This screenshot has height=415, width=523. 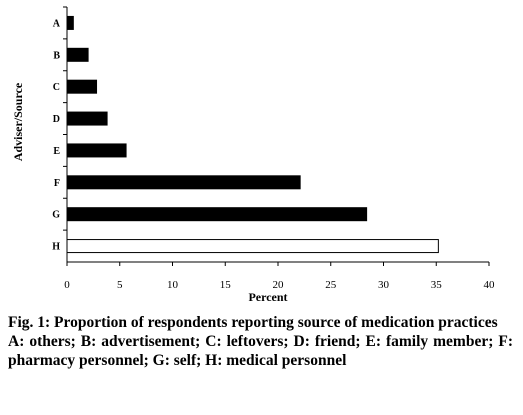 What do you see at coordinates (56, 215) in the screenshot?
I see `category-label-g: G` at bounding box center [56, 215].